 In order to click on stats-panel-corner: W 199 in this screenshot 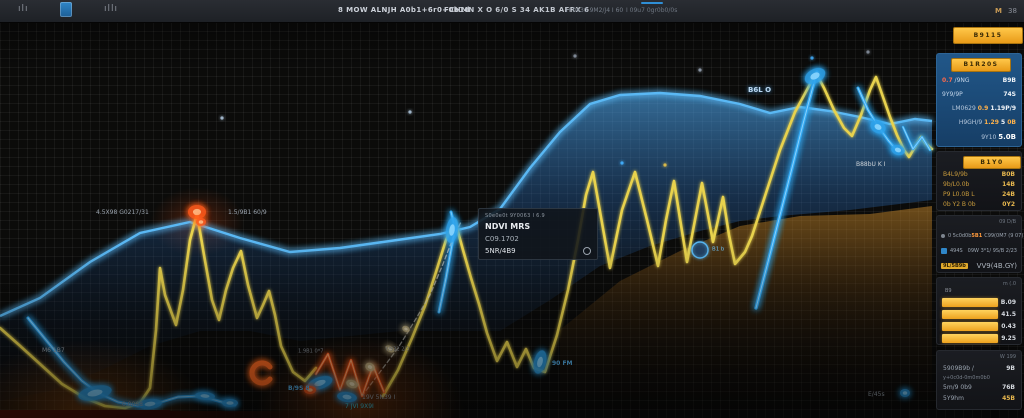, I will do `click(1007, 357)`.